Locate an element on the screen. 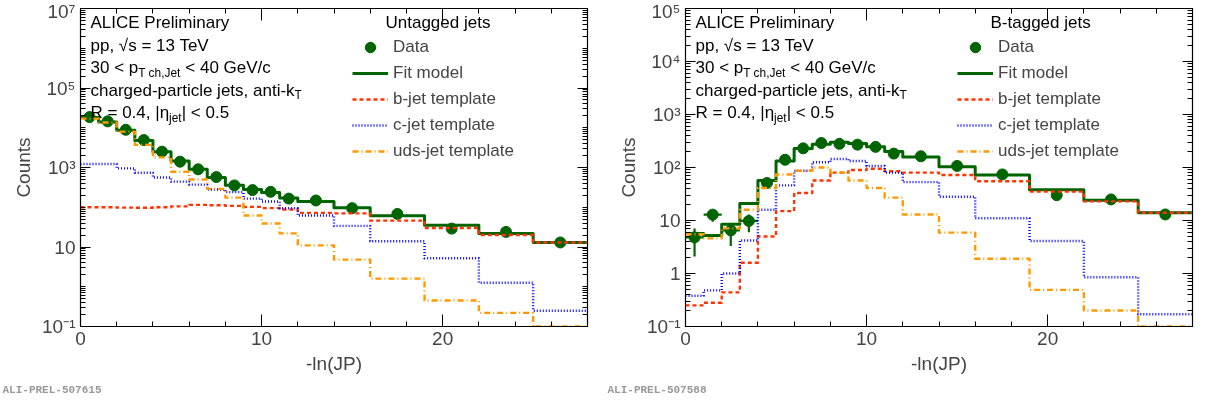  y-tick-label: 10⁴ is located at coordinates (666, 61).